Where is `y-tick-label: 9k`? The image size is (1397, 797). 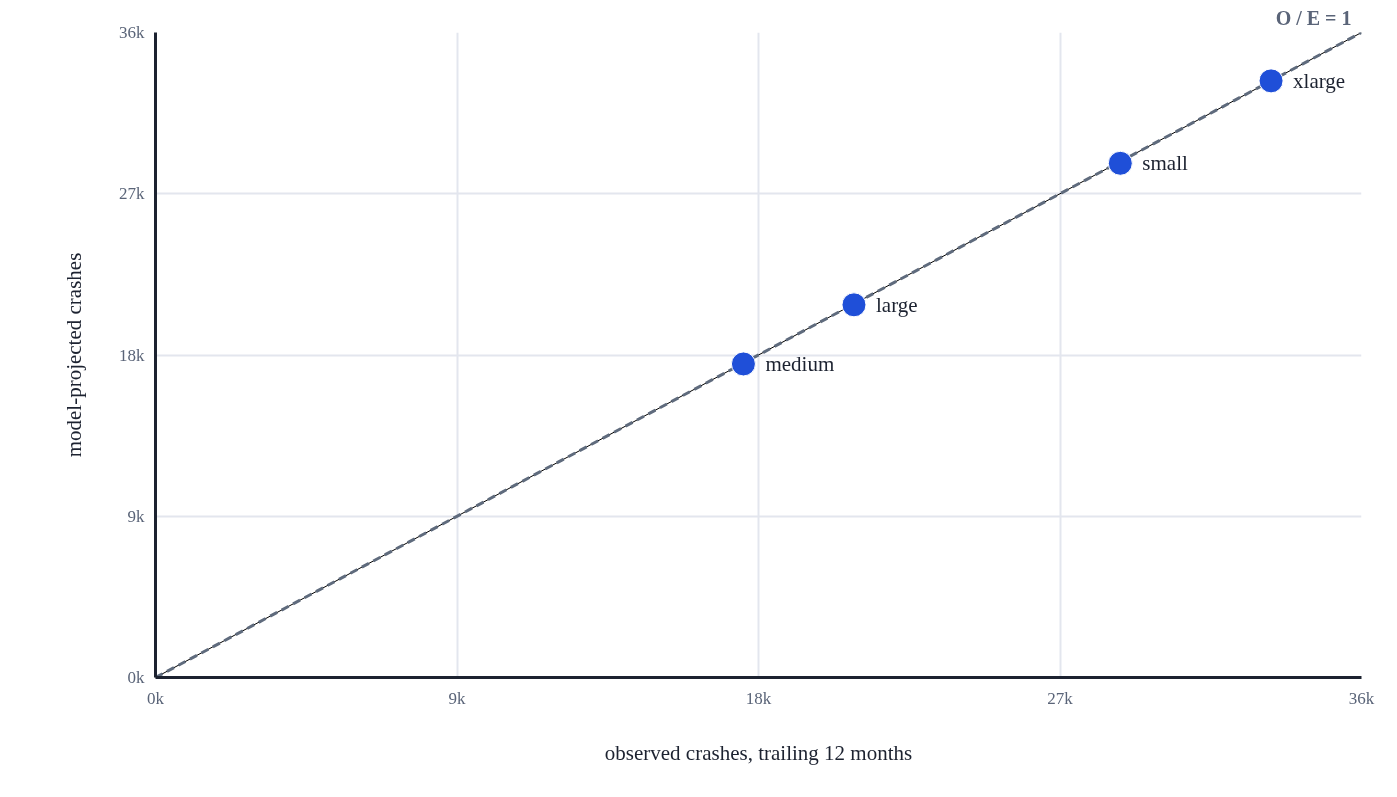
y-tick-label: 9k is located at coordinates (136, 516).